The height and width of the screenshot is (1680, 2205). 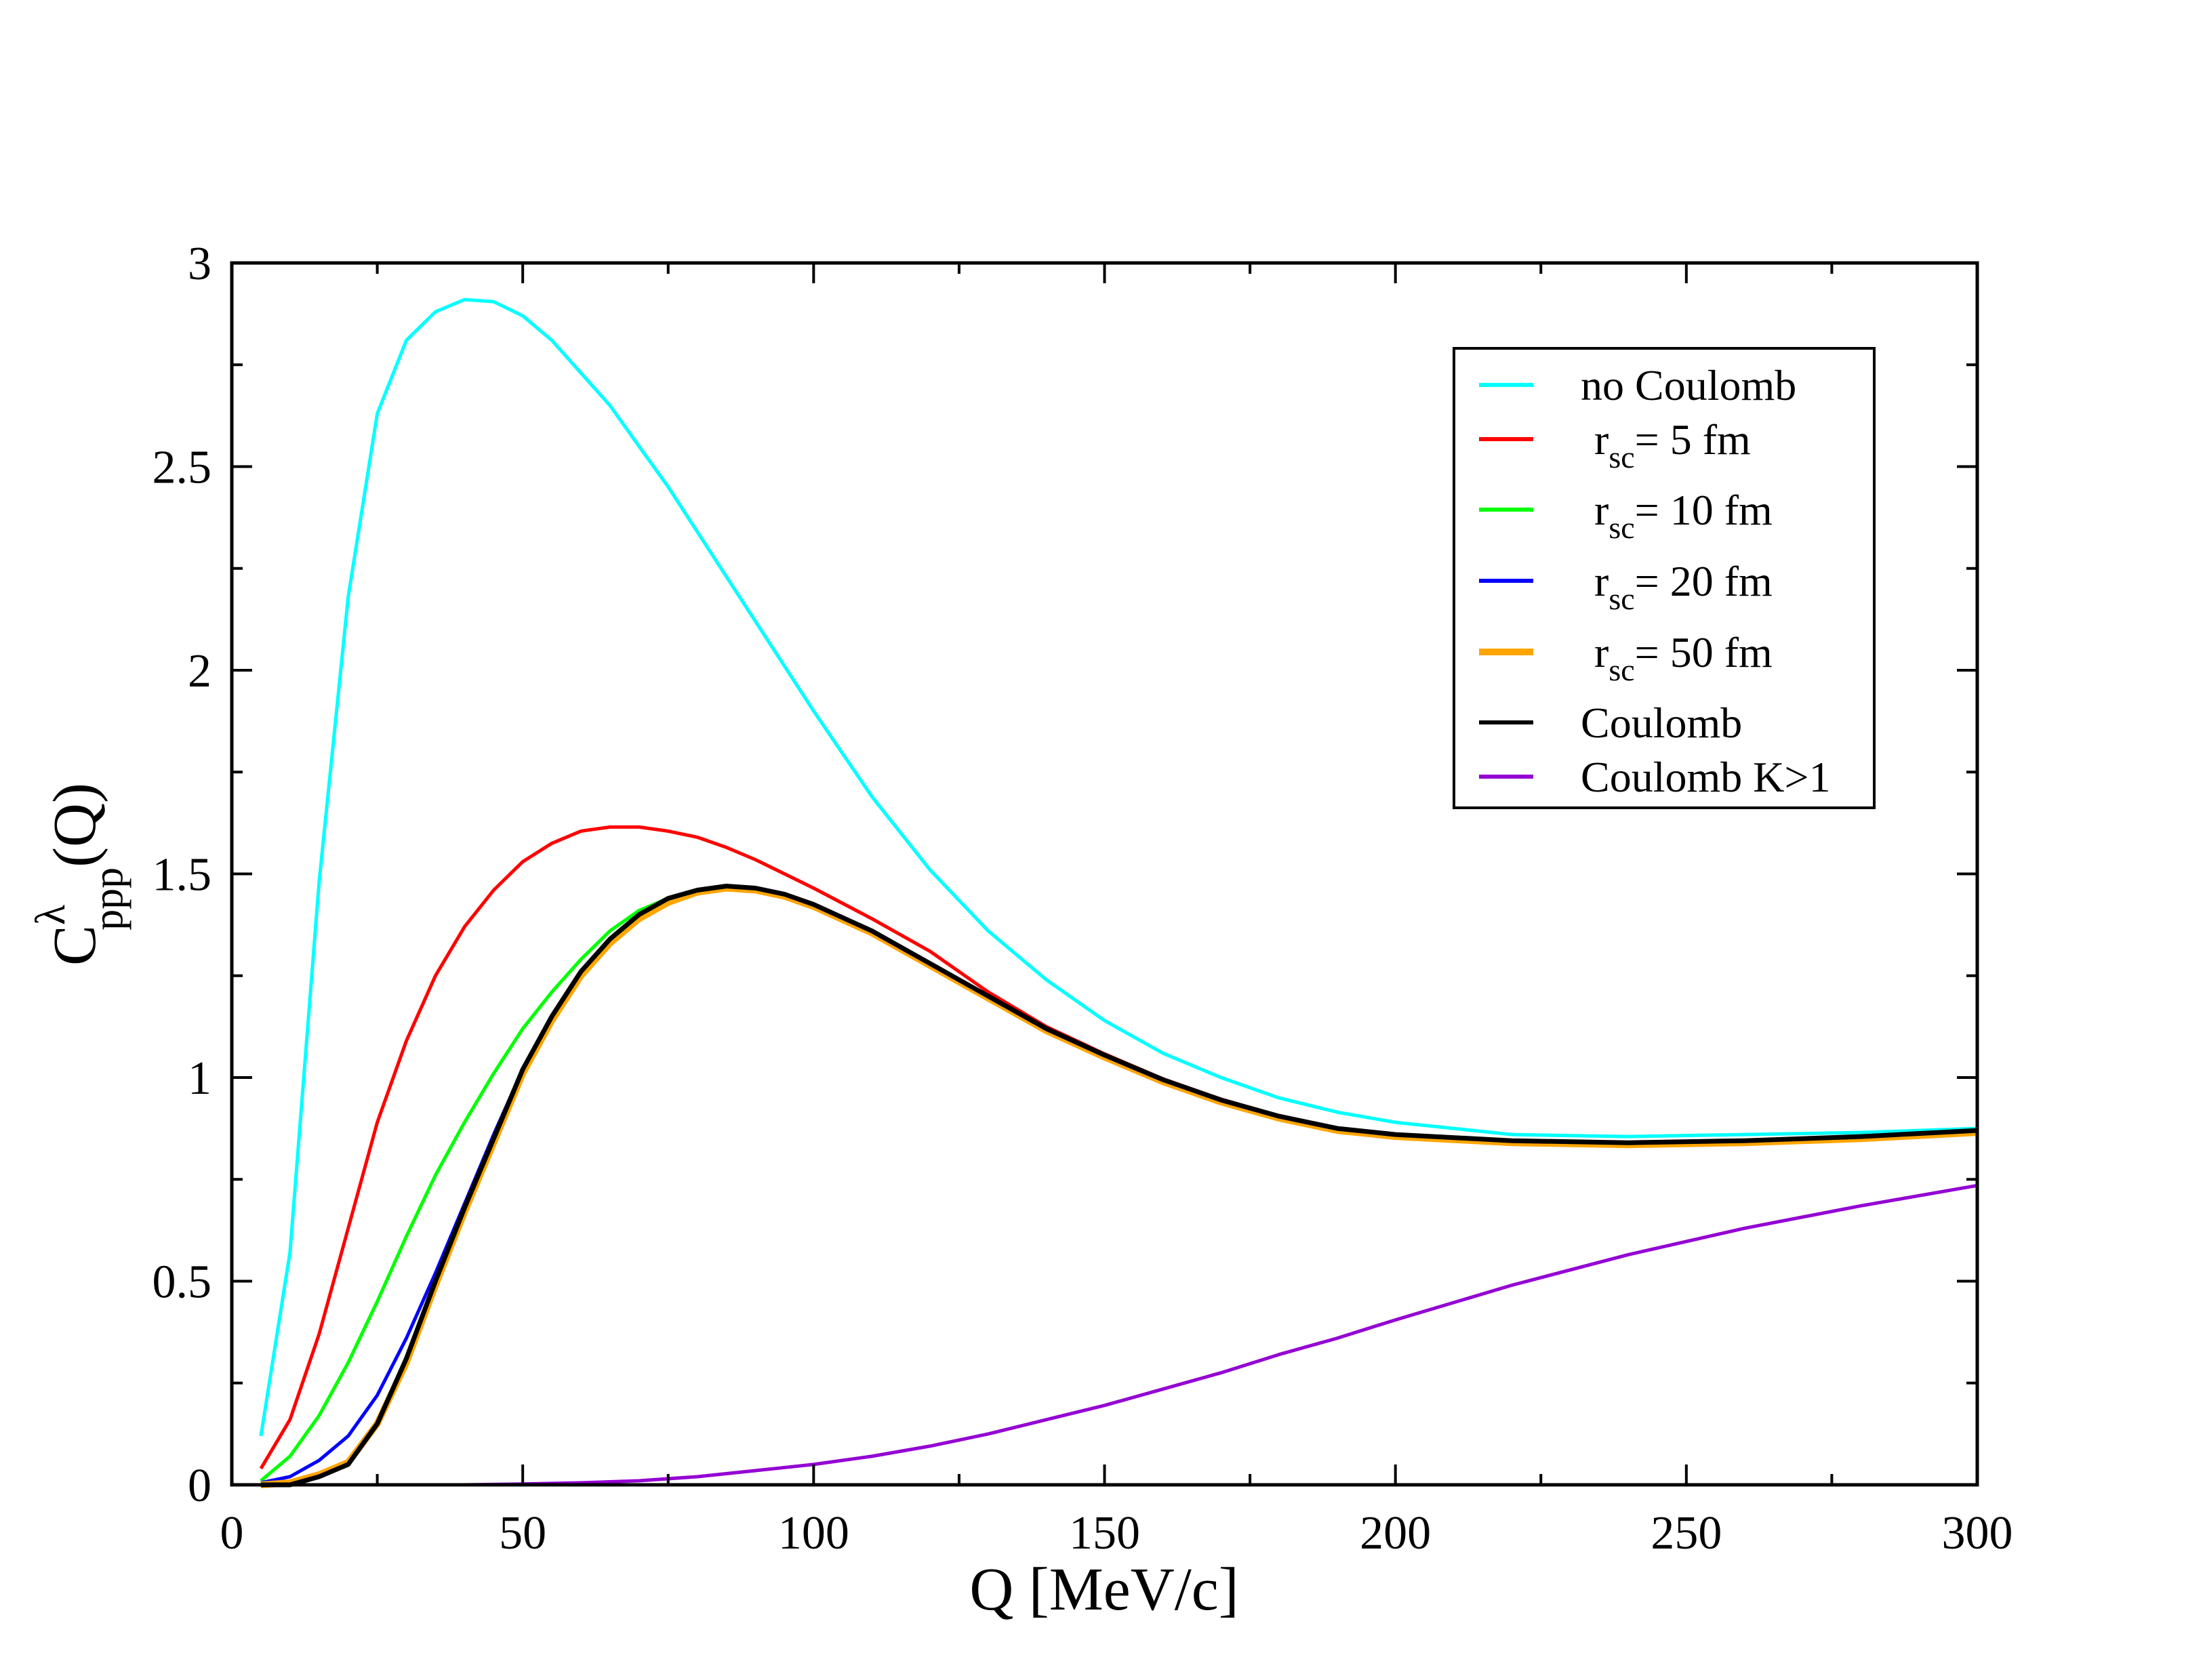 What do you see at coordinates (232, 1533) in the screenshot?
I see `x-tick-label: 0` at bounding box center [232, 1533].